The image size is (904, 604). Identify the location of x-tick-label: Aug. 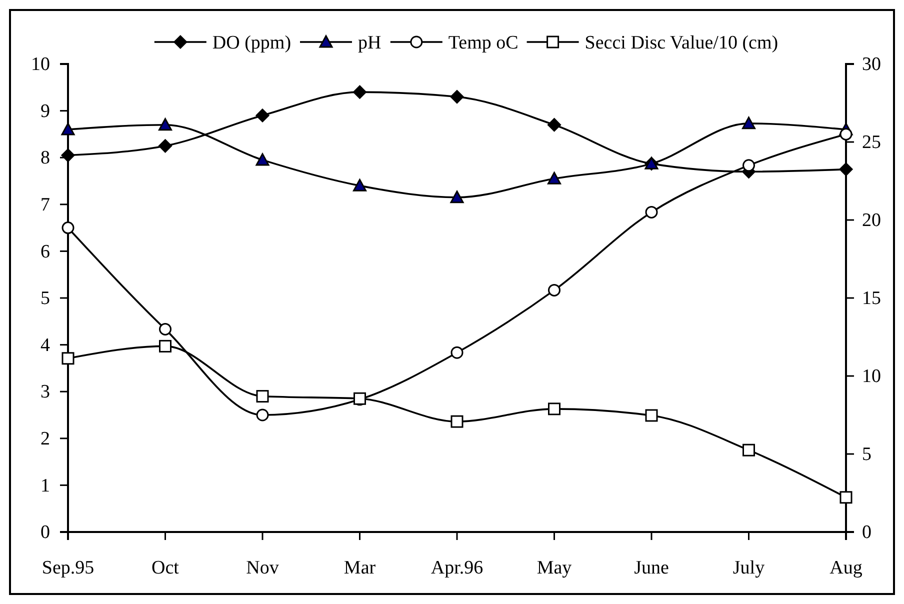
(846, 567).